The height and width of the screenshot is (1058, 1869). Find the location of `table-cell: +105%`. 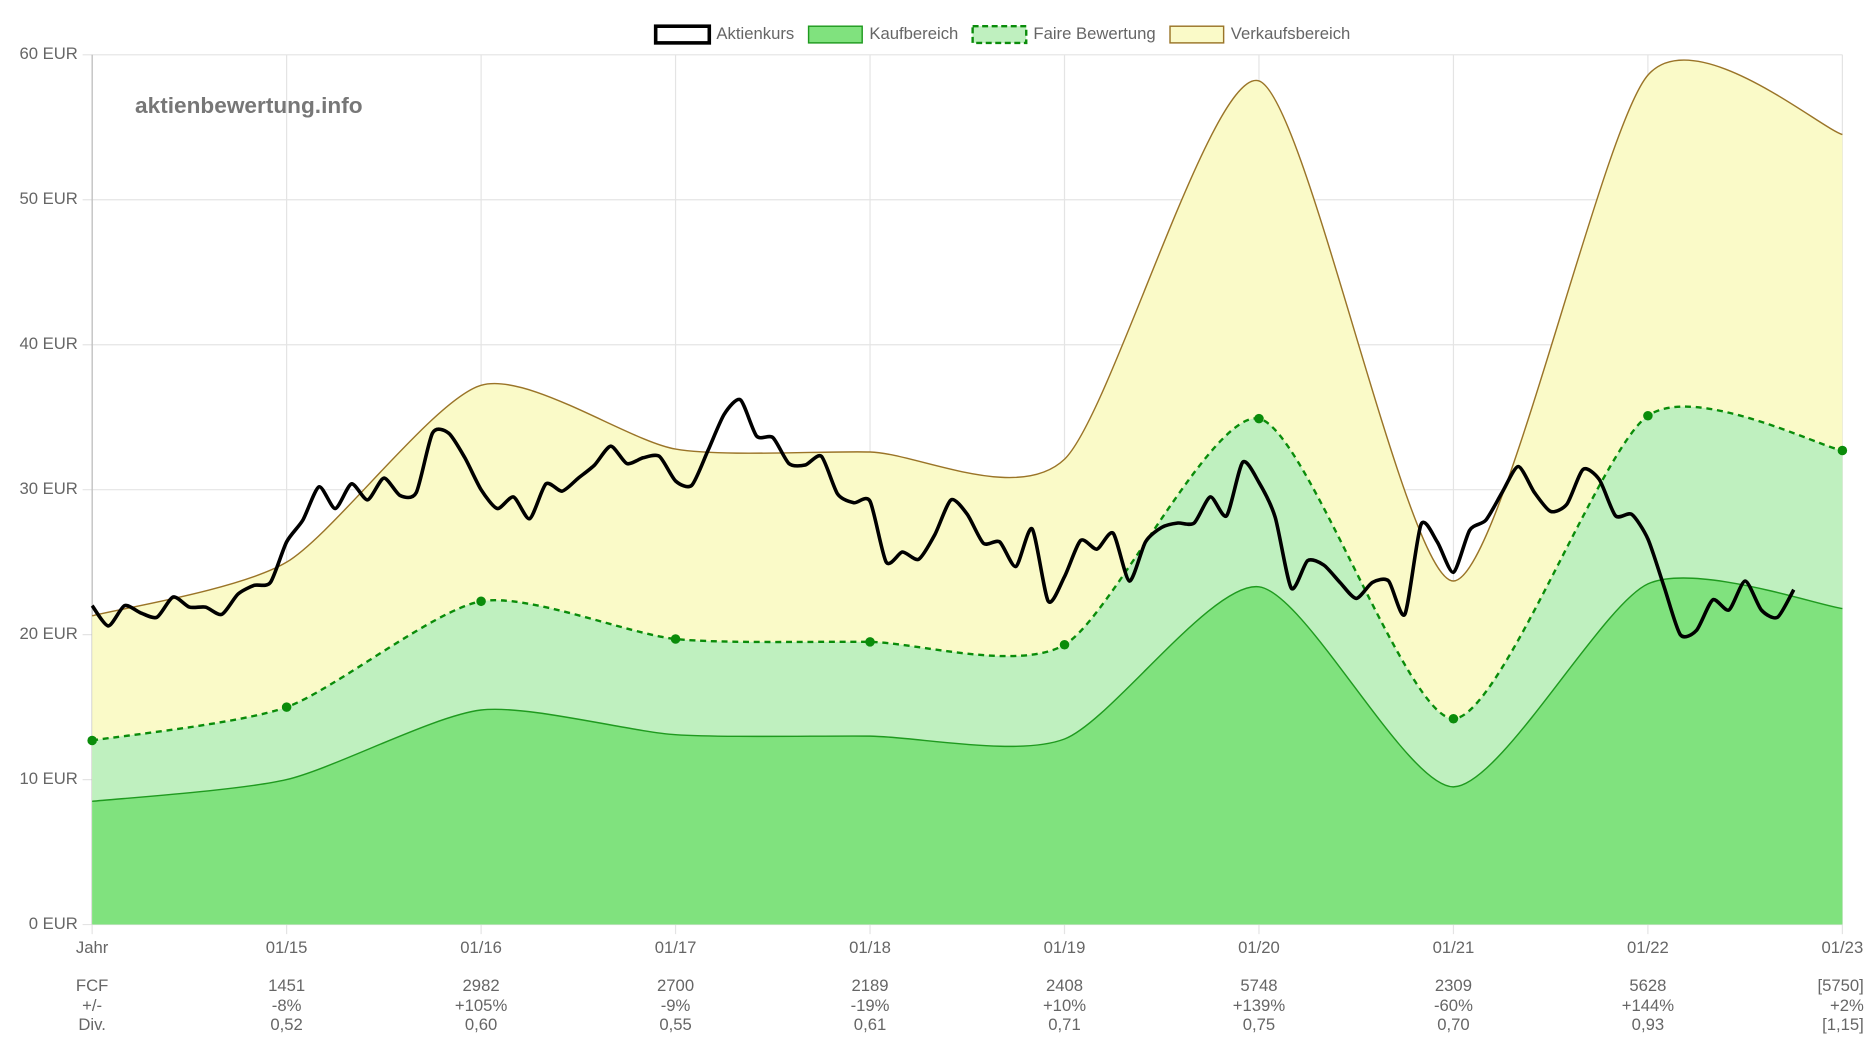

table-cell: +105% is located at coordinates (481, 1005).